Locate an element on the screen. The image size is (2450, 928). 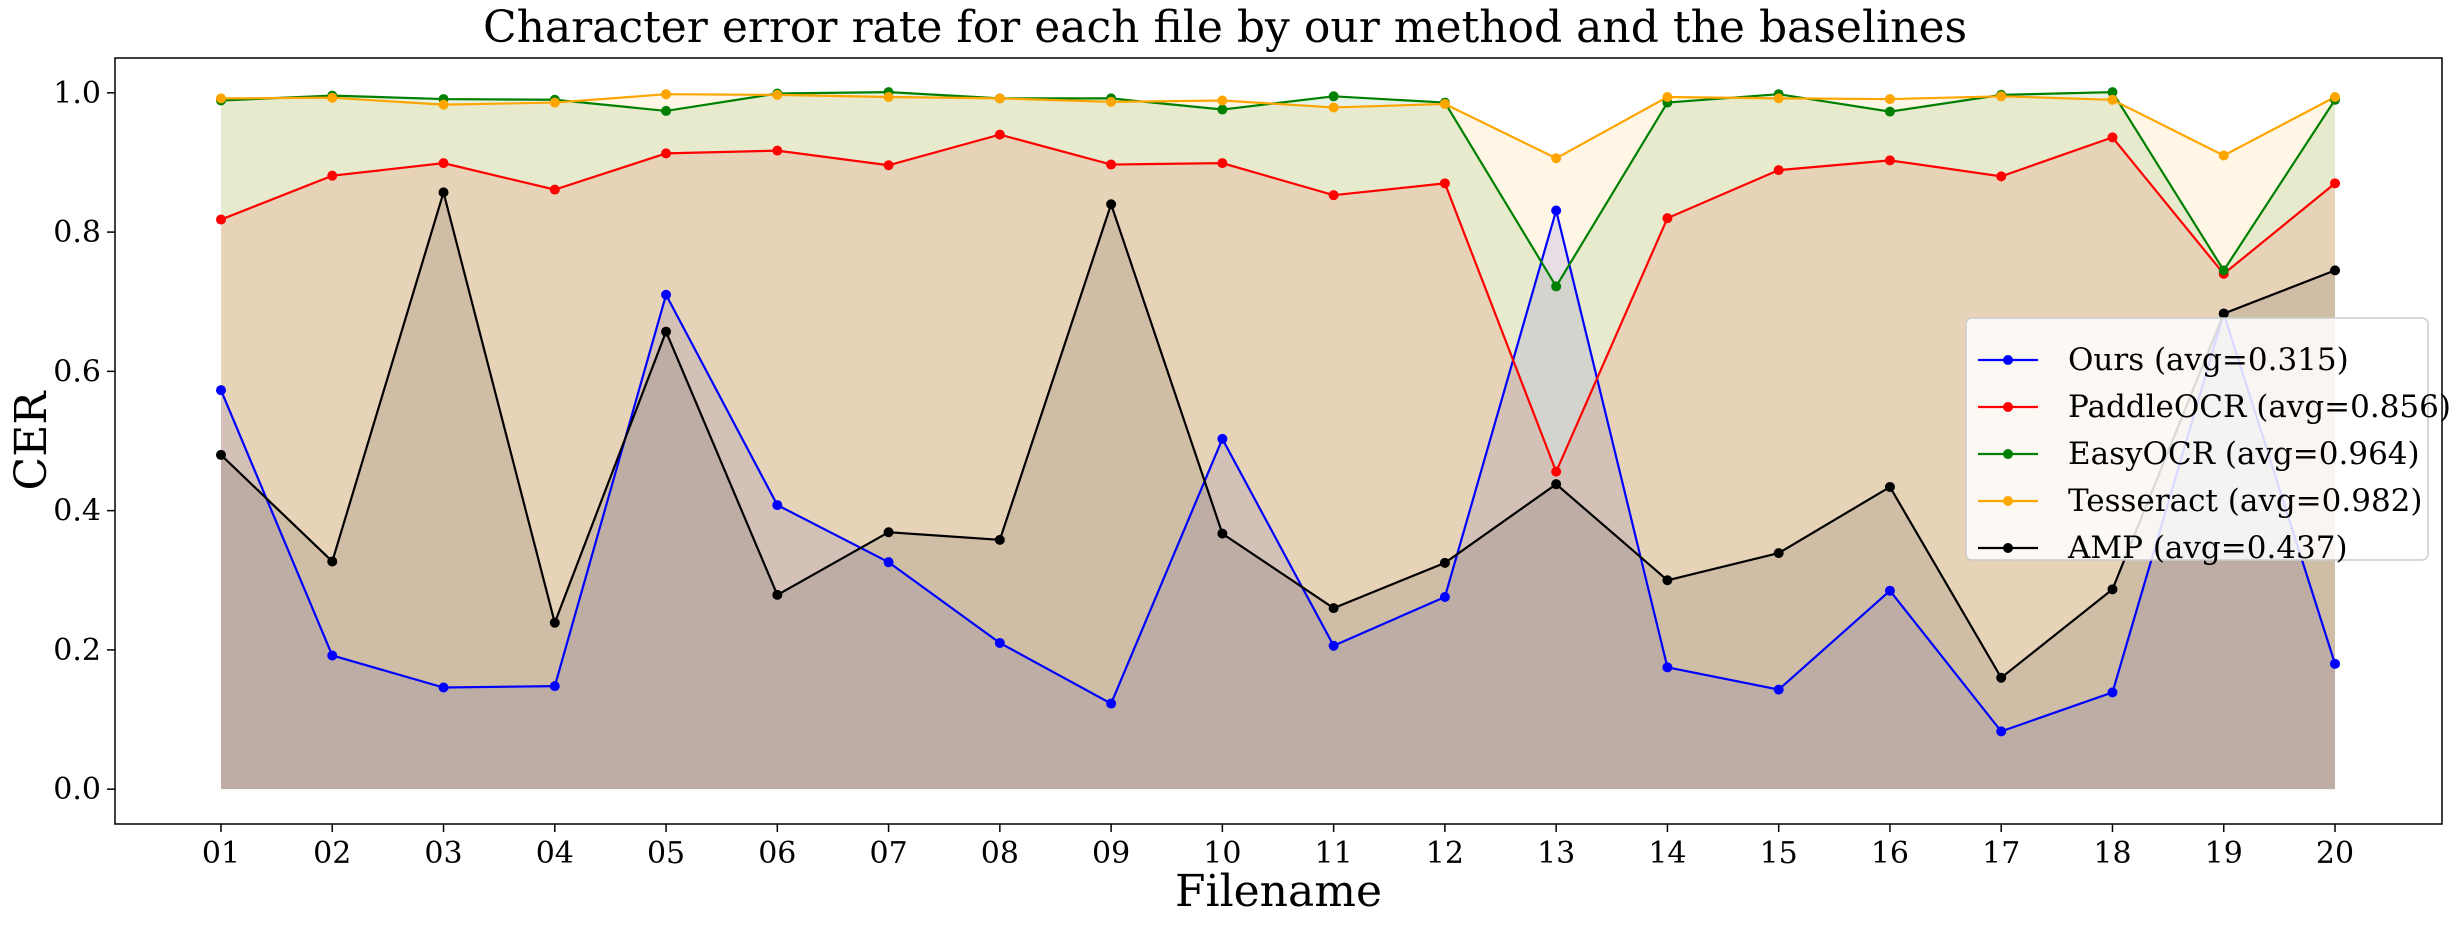
legend-entry-5: AMP (avg=0.437) is located at coordinates (2207, 548).